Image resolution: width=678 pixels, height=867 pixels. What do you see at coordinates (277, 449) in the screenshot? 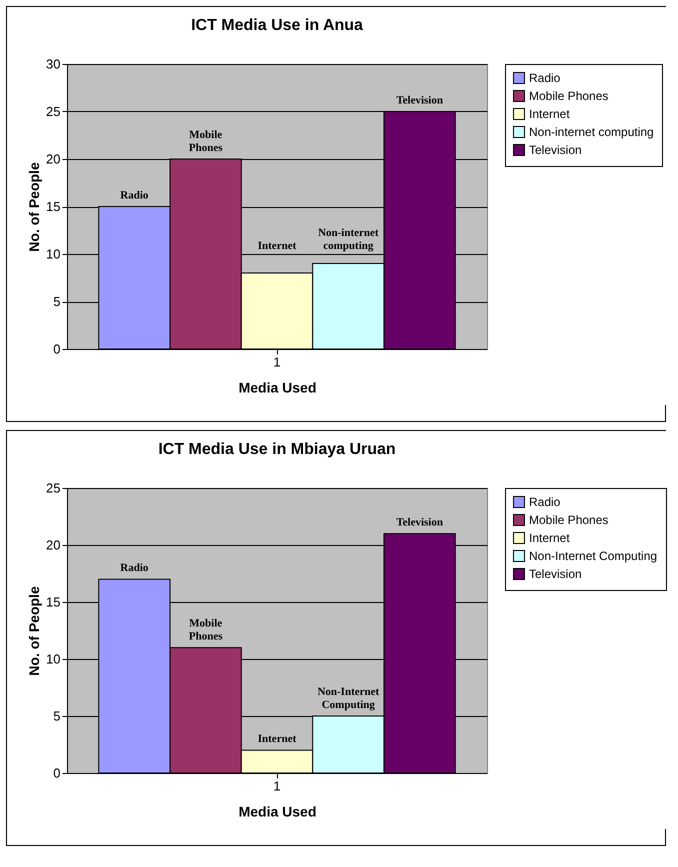
I see `chart-title: ICT Media Use in Mbiaya Uruan` at bounding box center [277, 449].